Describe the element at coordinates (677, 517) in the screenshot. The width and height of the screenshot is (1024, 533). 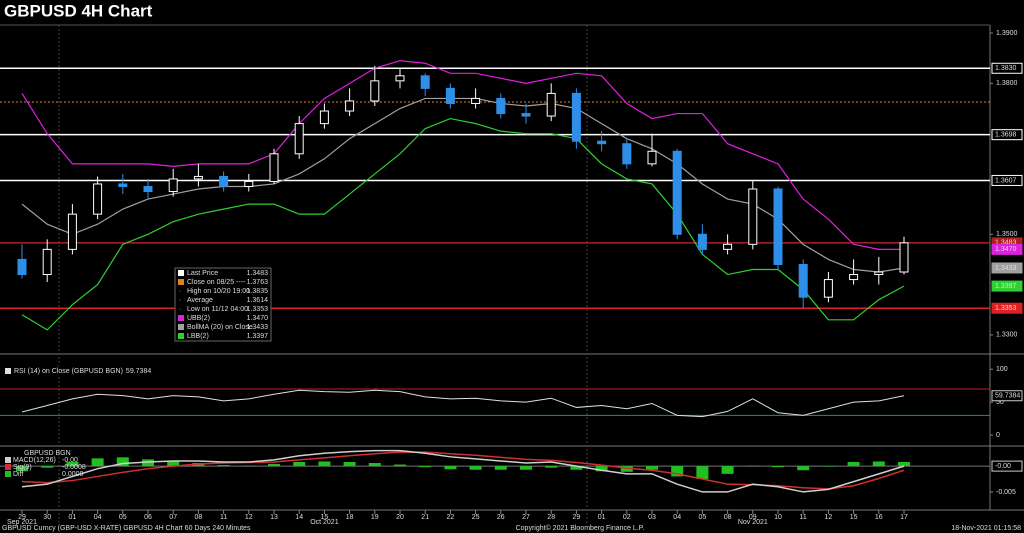
I see `x-tick-label: 04` at that location.